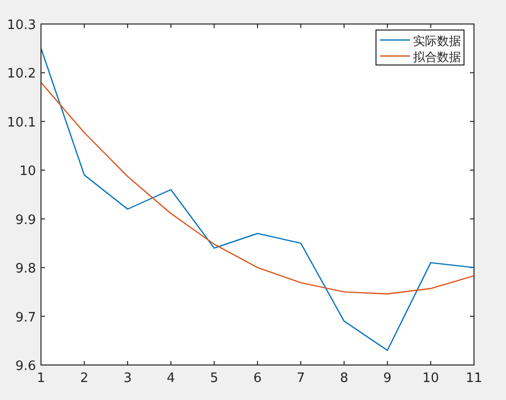 The image size is (506, 400). What do you see at coordinates (257, 378) in the screenshot?
I see `x-tick-label: 6` at bounding box center [257, 378].